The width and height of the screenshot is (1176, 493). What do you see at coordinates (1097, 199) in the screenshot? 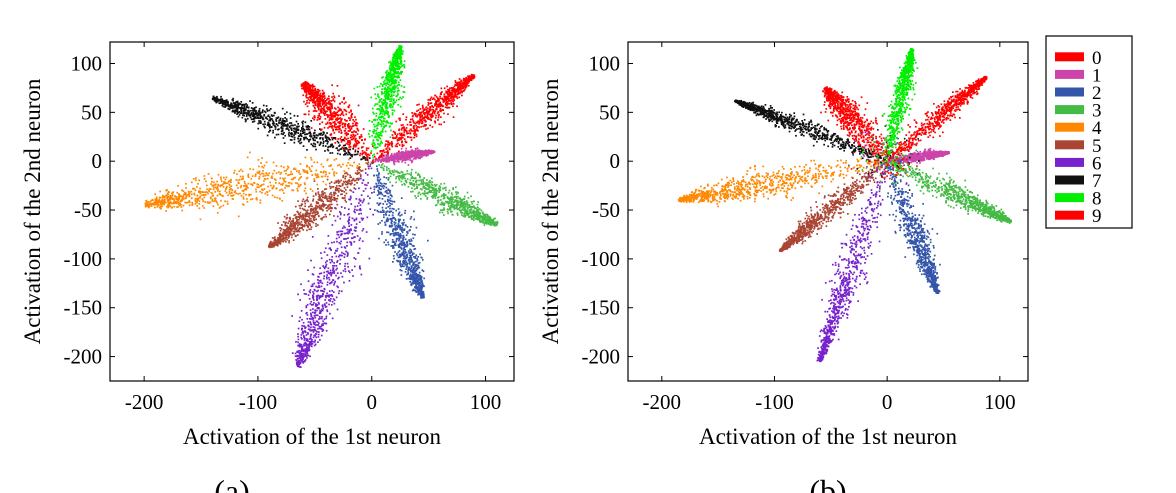
I see `legend-label-8: 8` at bounding box center [1097, 199].